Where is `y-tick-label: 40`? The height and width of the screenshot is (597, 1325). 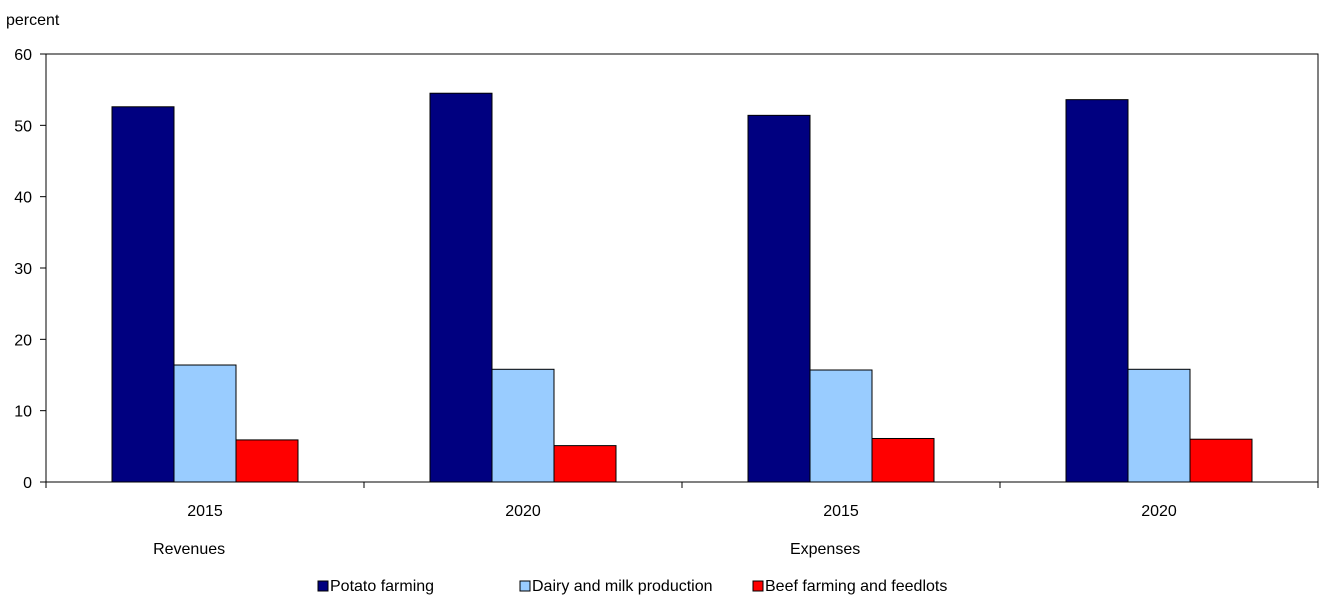 y-tick-label: 40 is located at coordinates (23, 198).